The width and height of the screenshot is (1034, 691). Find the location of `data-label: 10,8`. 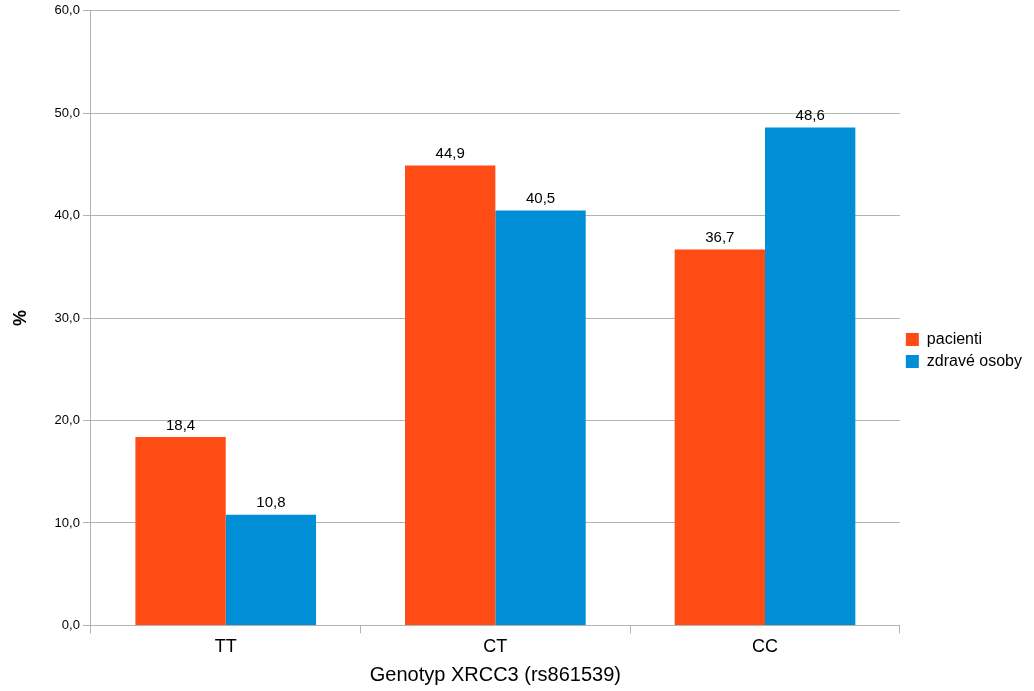

data-label: 10,8 is located at coordinates (271, 502).